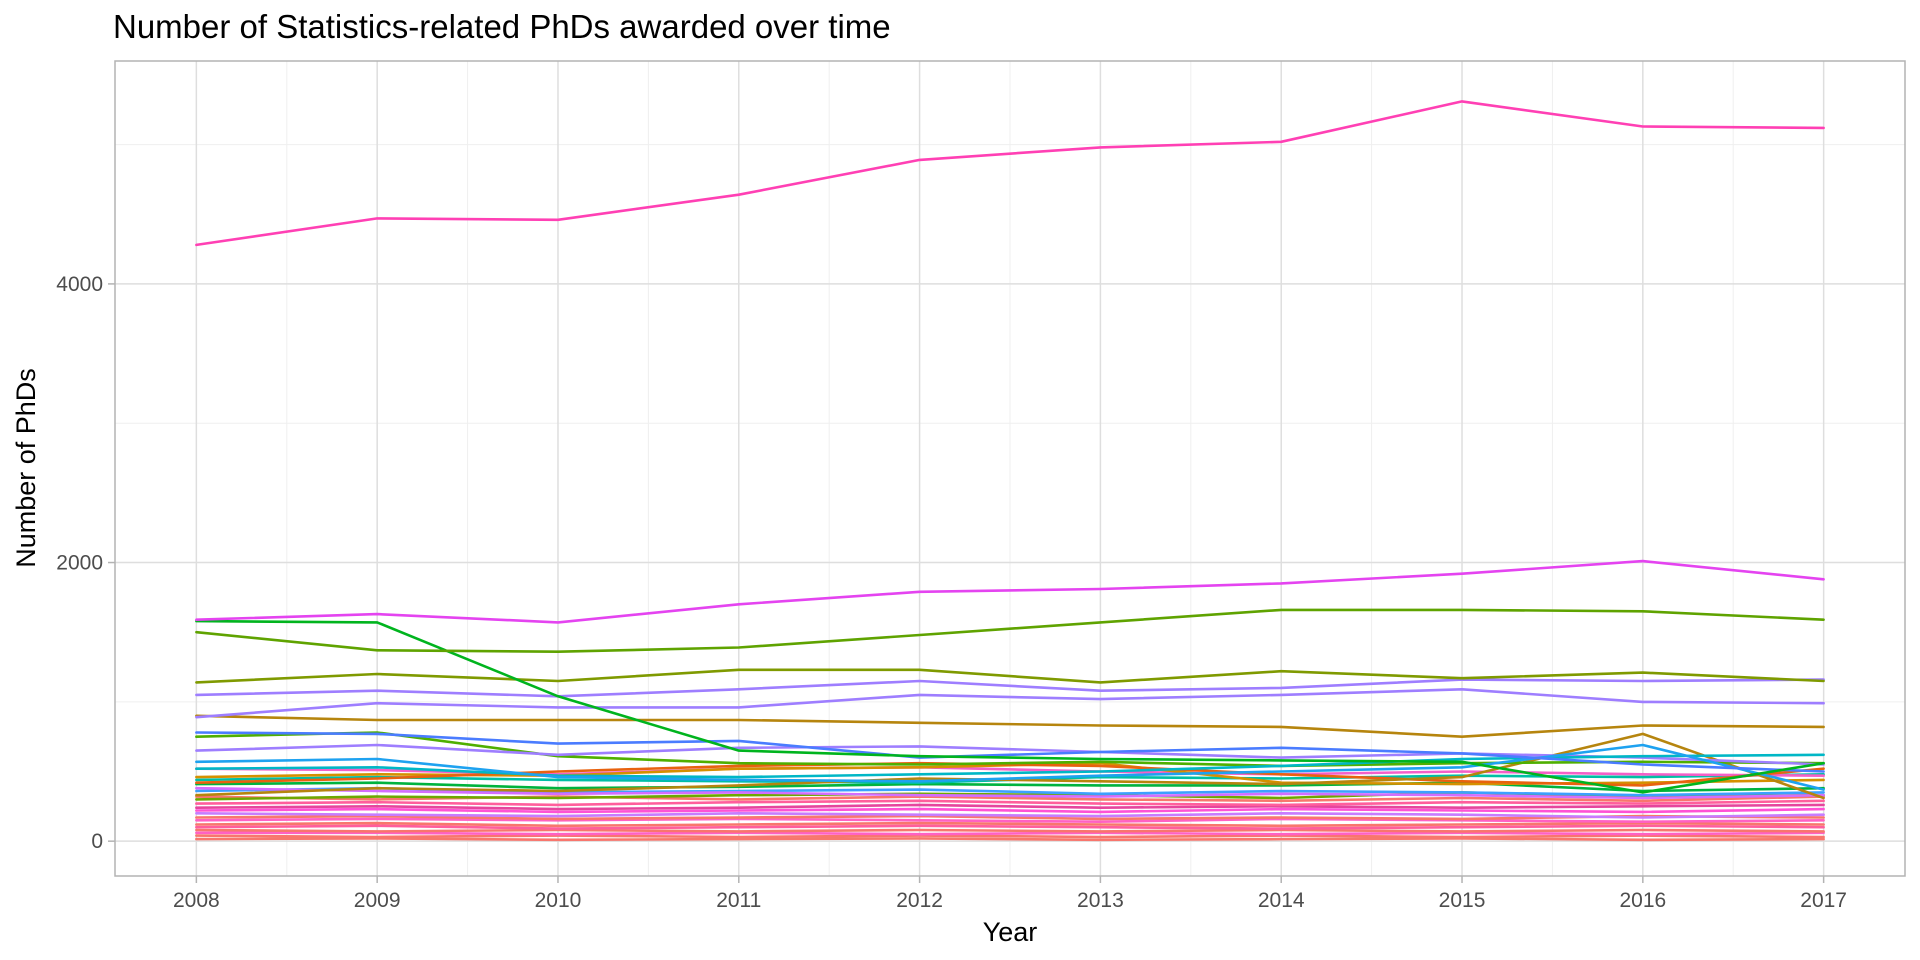 This screenshot has width=1920, height=960. What do you see at coordinates (79, 563) in the screenshot?
I see `y-tick-label: 2000` at bounding box center [79, 563].